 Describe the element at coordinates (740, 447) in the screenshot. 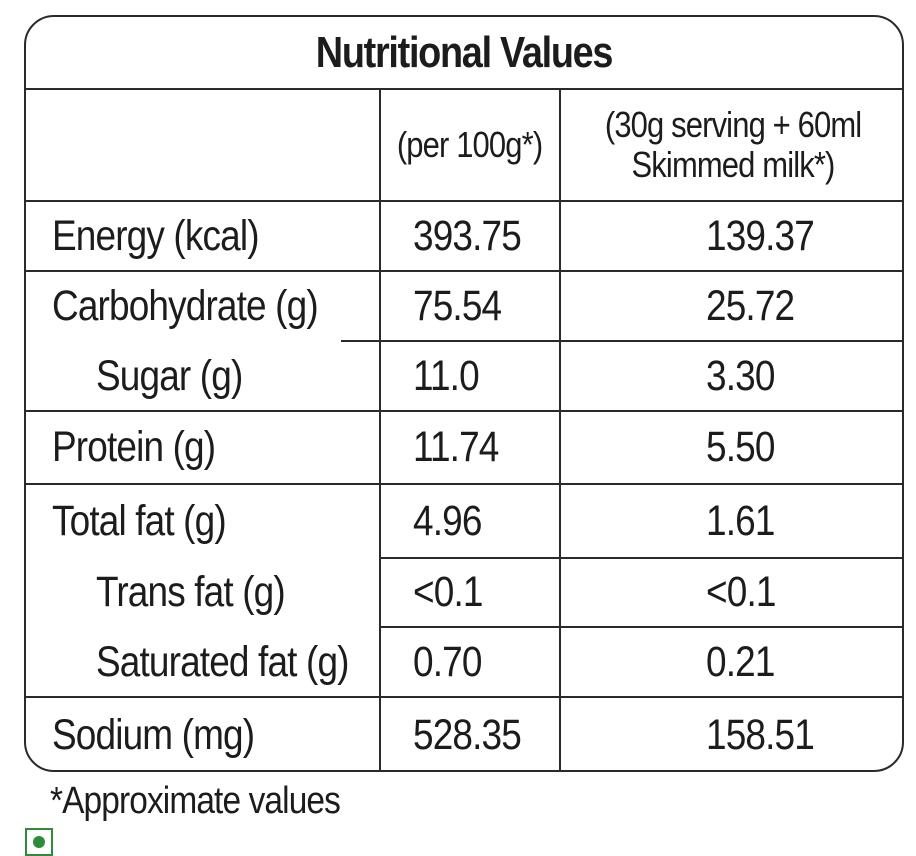

I see `value-serving: 5.50` at that location.